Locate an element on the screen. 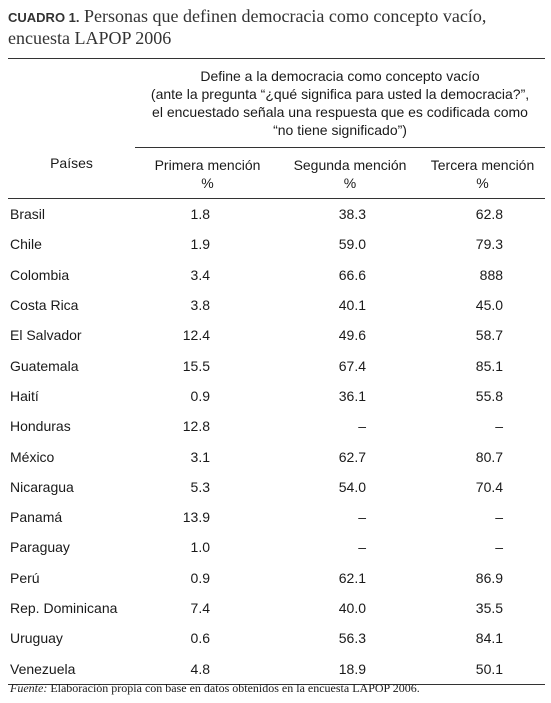 This screenshot has height=703, width=551. country: Perú is located at coordinates (25, 577).